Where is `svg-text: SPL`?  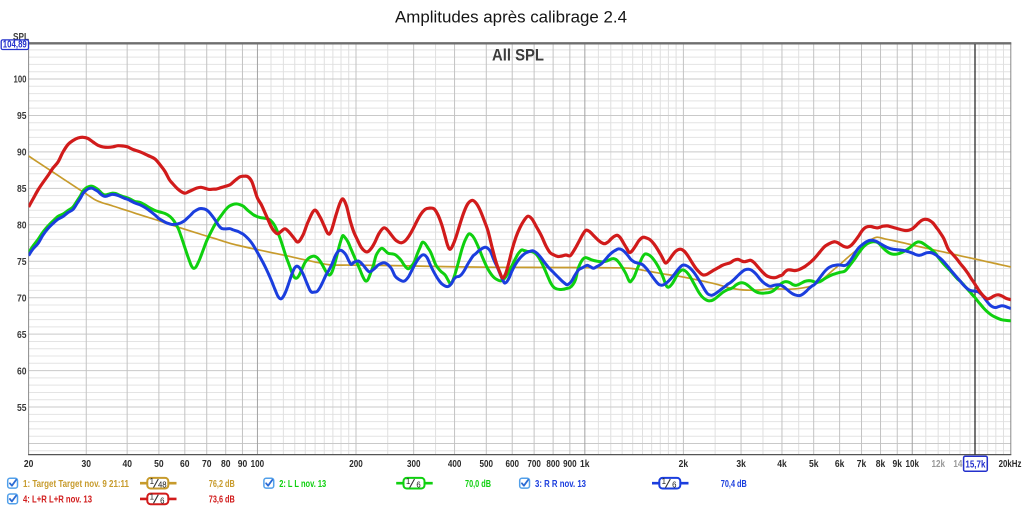
svg-text: SPL is located at coordinates (21, 37).